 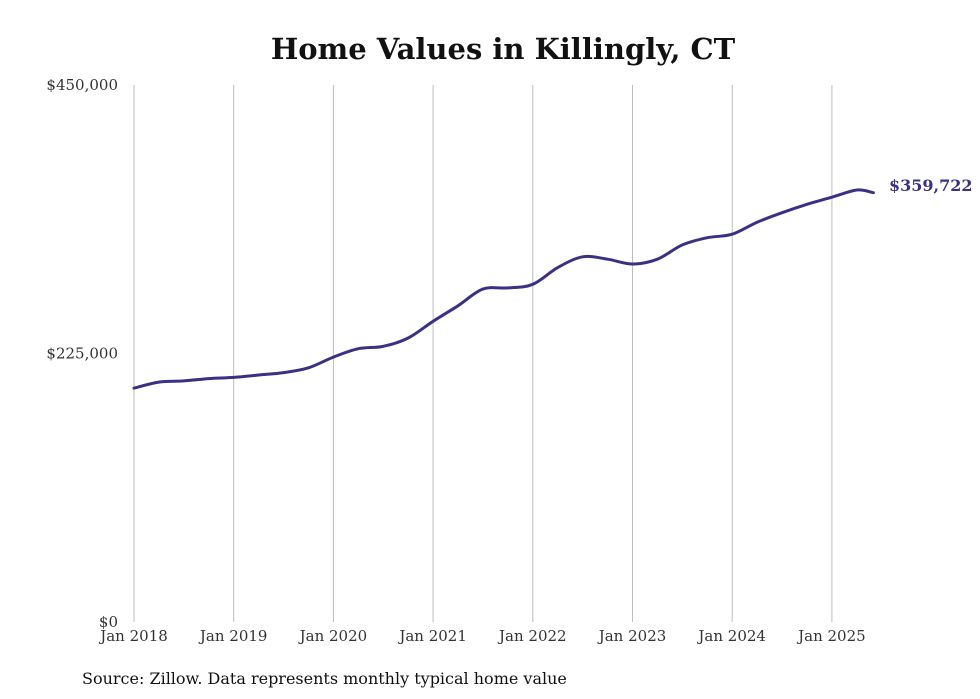 I want to click on chart-title: Home Values in Killingly, CT, so click(x=503, y=49).